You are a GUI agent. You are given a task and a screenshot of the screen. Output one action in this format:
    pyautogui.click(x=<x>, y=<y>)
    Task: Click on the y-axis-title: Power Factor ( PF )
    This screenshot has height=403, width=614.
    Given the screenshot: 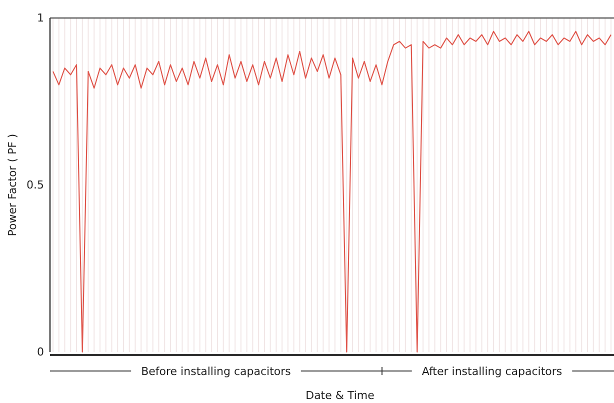 What is the action you would take?
    pyautogui.click(x=12, y=185)
    